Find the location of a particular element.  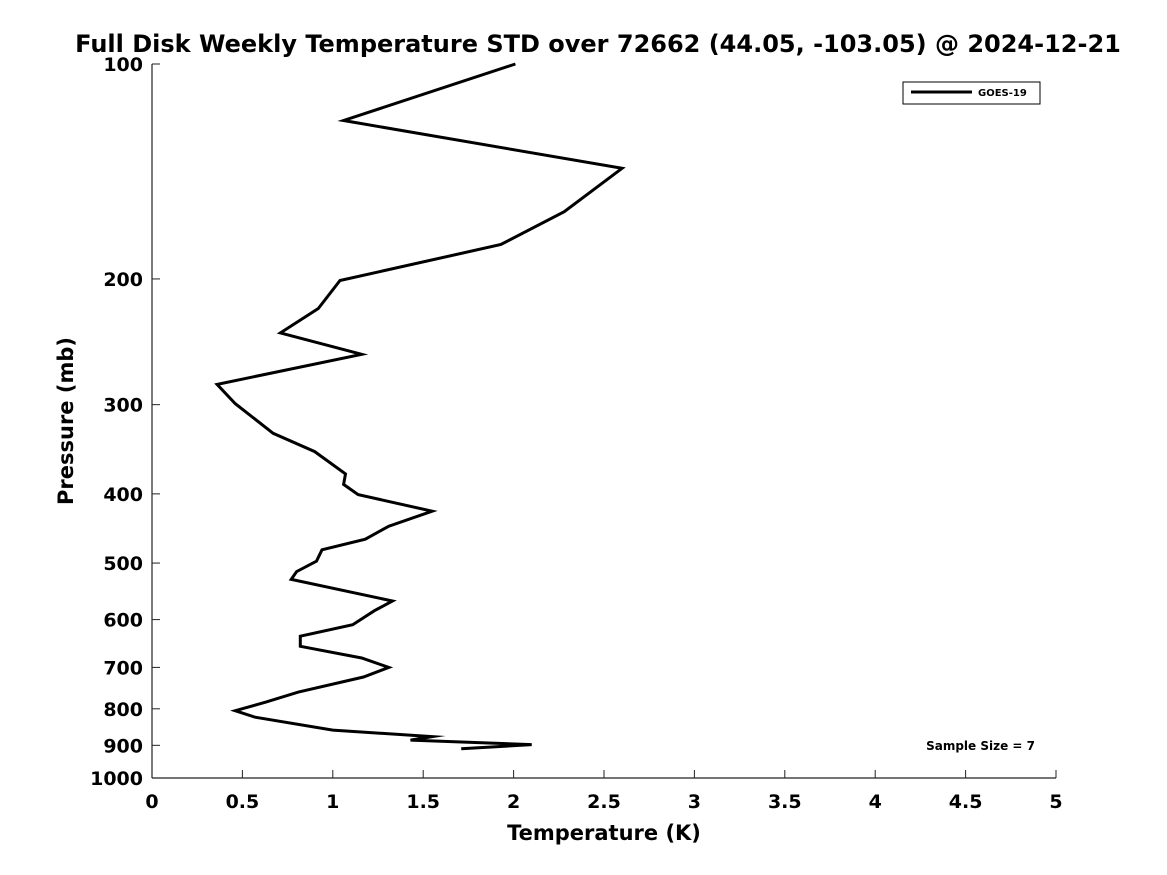

x-tick-label: 0 is located at coordinates (151, 802).